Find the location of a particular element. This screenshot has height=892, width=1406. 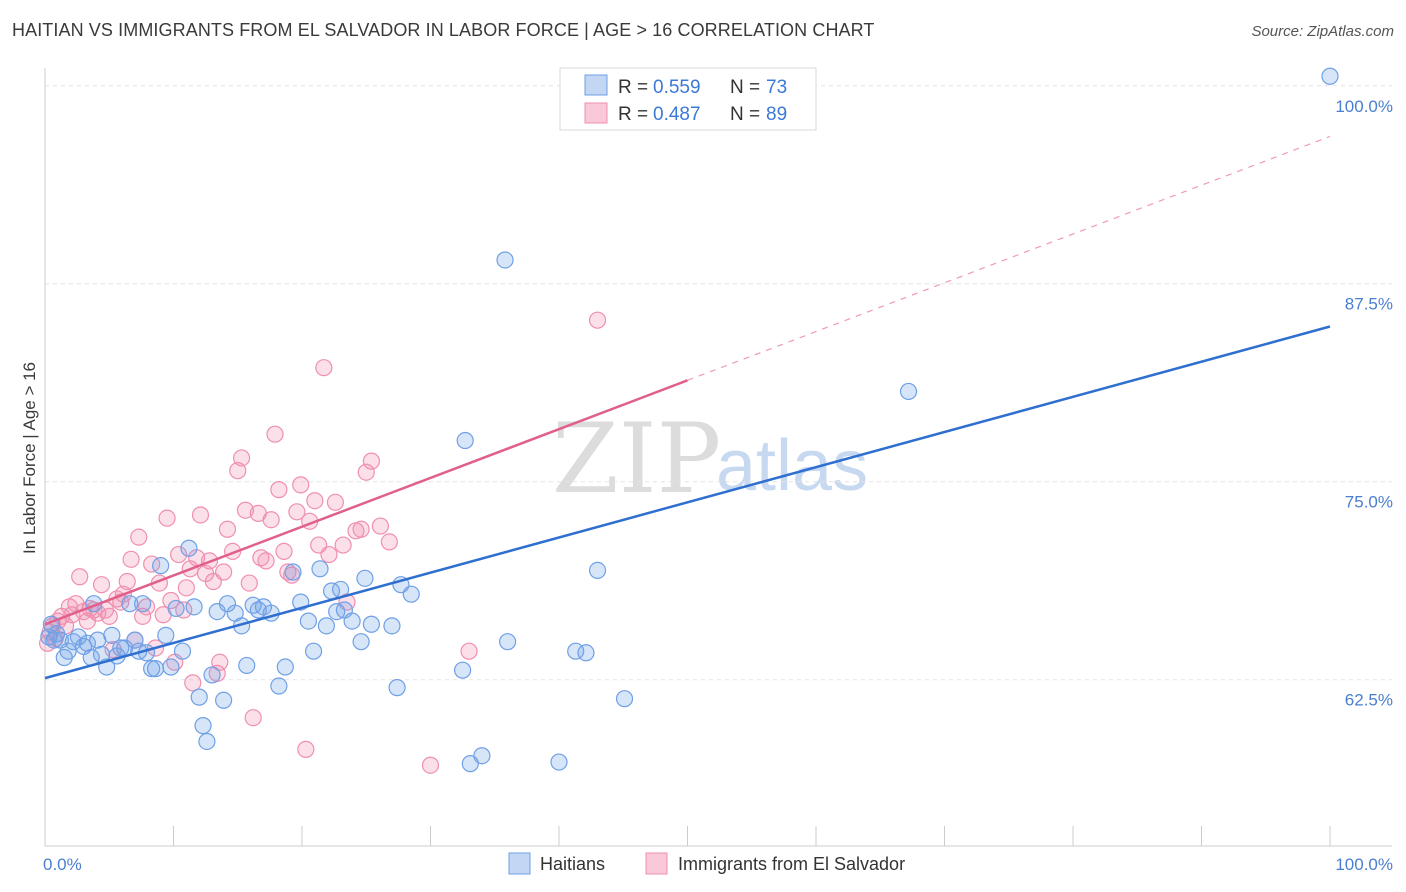

x-tick-labels: 0.0% 100.0% is located at coordinates (718, 864).